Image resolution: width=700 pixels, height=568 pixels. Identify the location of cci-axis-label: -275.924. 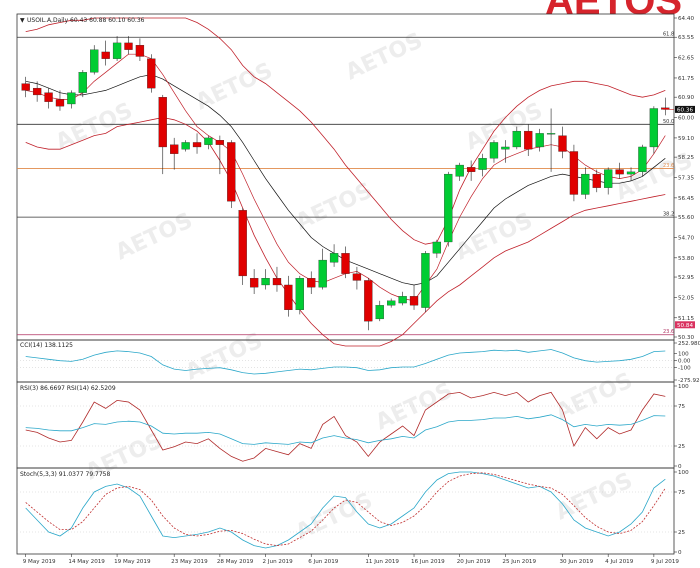
(689, 381).